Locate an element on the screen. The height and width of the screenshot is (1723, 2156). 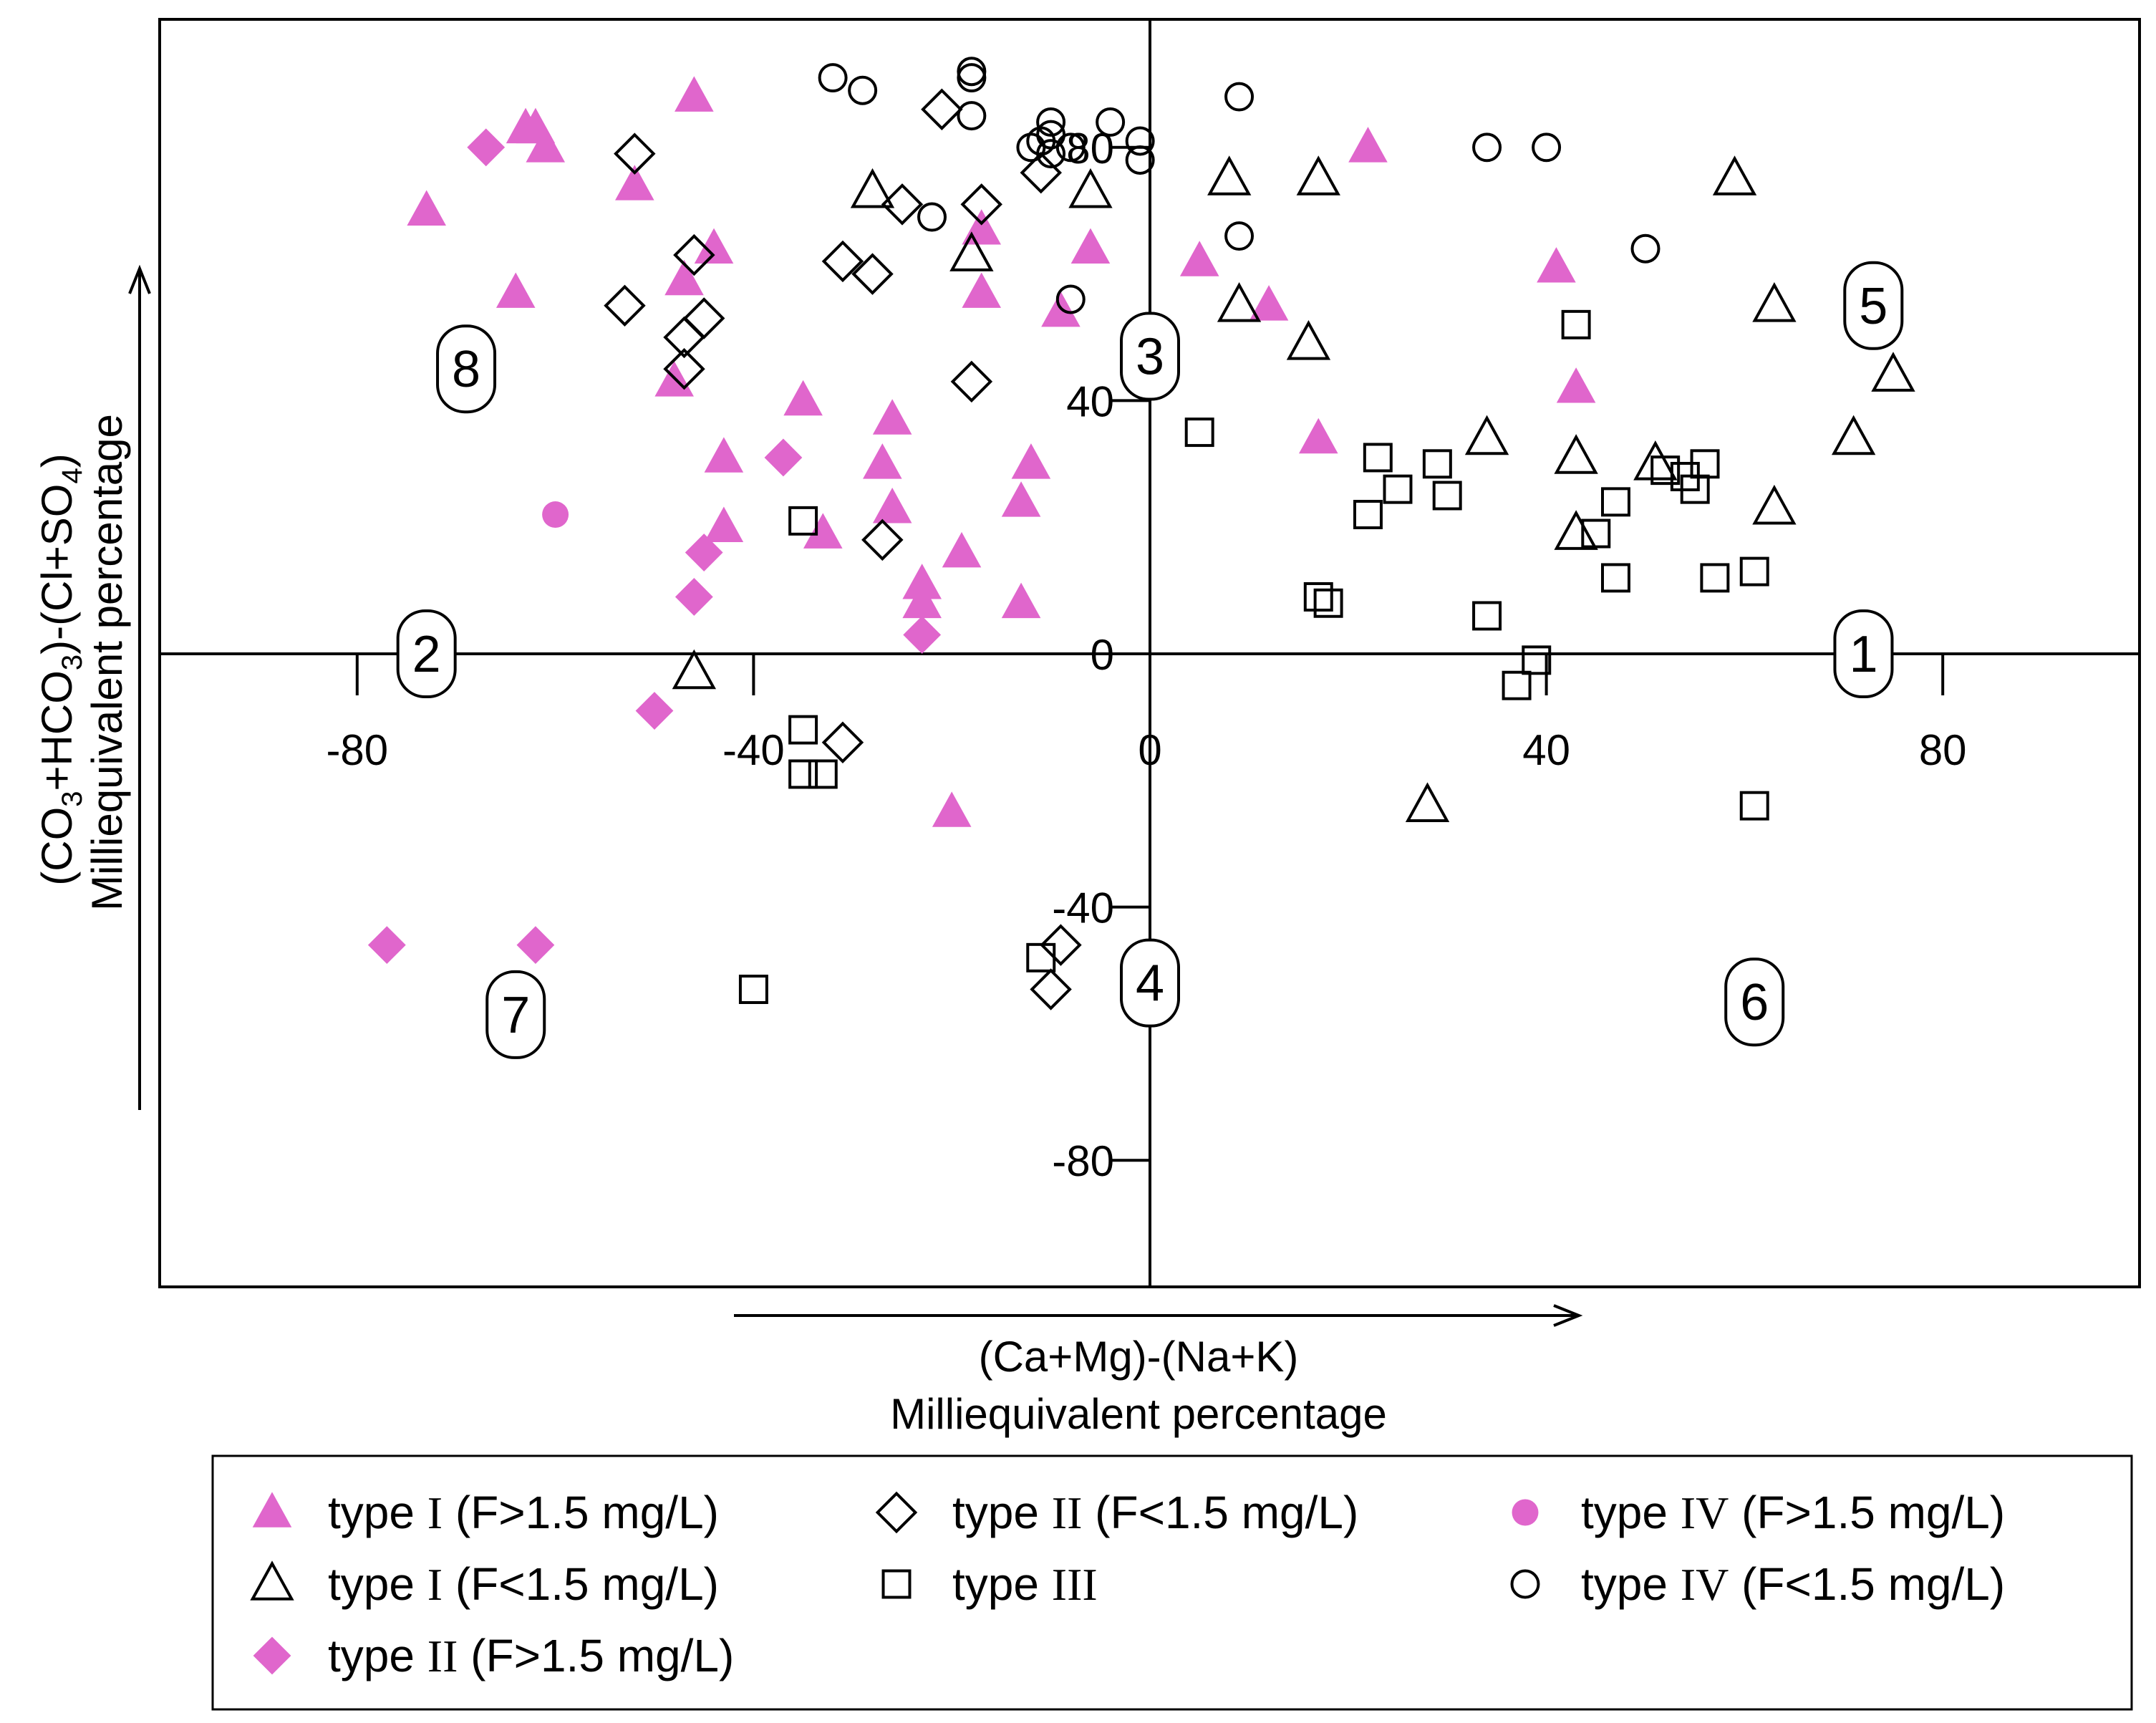
svg-text: 8 is located at coordinates (466, 370).